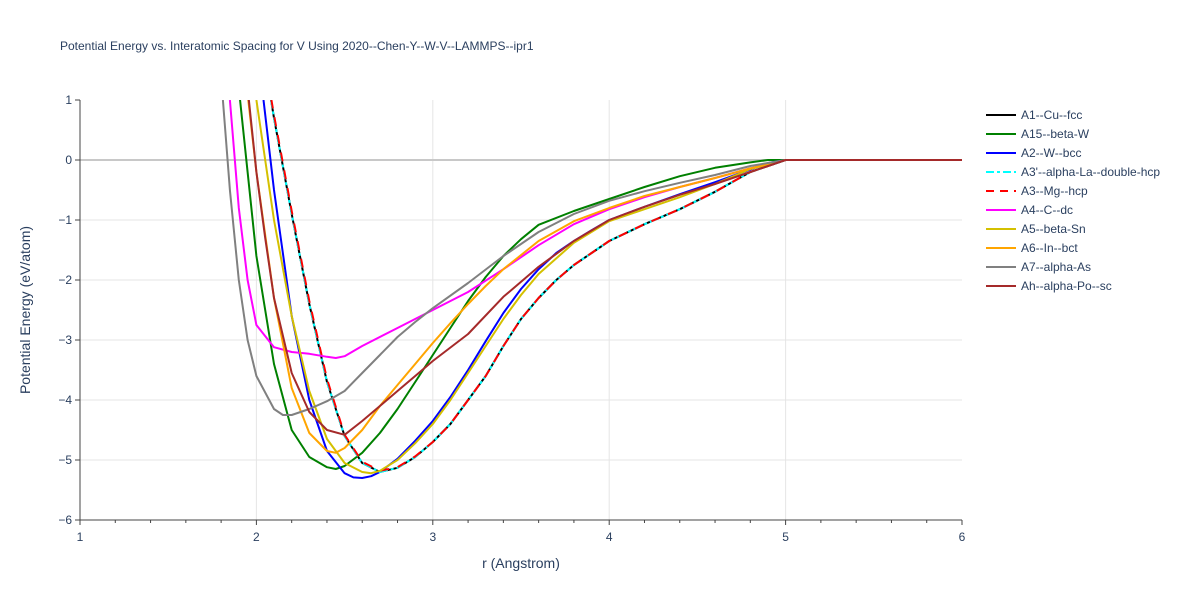 The width and height of the screenshot is (1200, 605). I want to click on legend-label: A3'--alpha-La--double-hcp, so click(1090, 172).